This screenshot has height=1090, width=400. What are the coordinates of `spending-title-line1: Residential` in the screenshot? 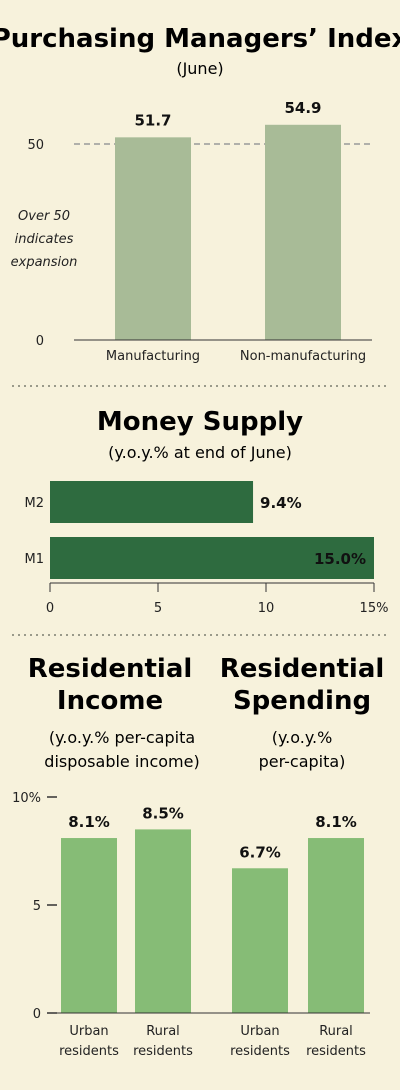 It's located at (302, 669).